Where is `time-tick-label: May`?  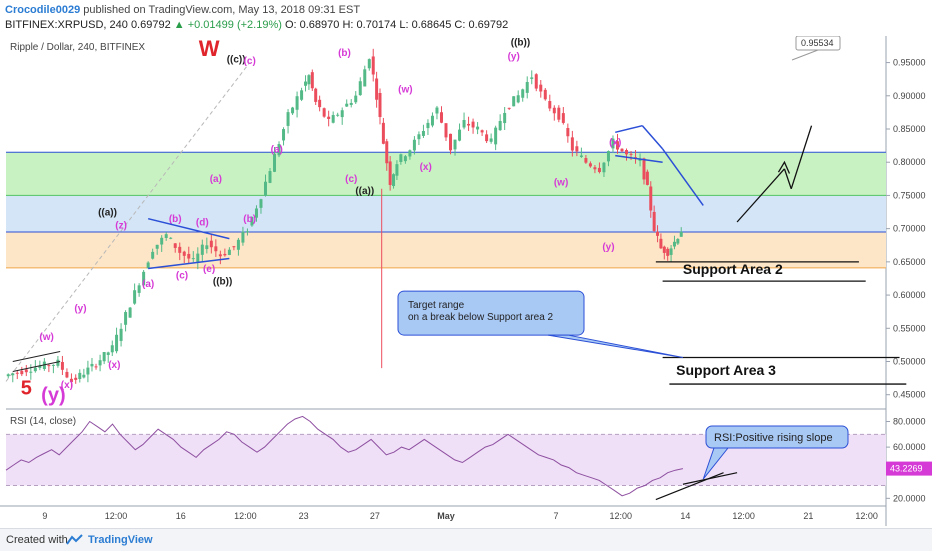
time-tick-label: May is located at coordinates (446, 516).